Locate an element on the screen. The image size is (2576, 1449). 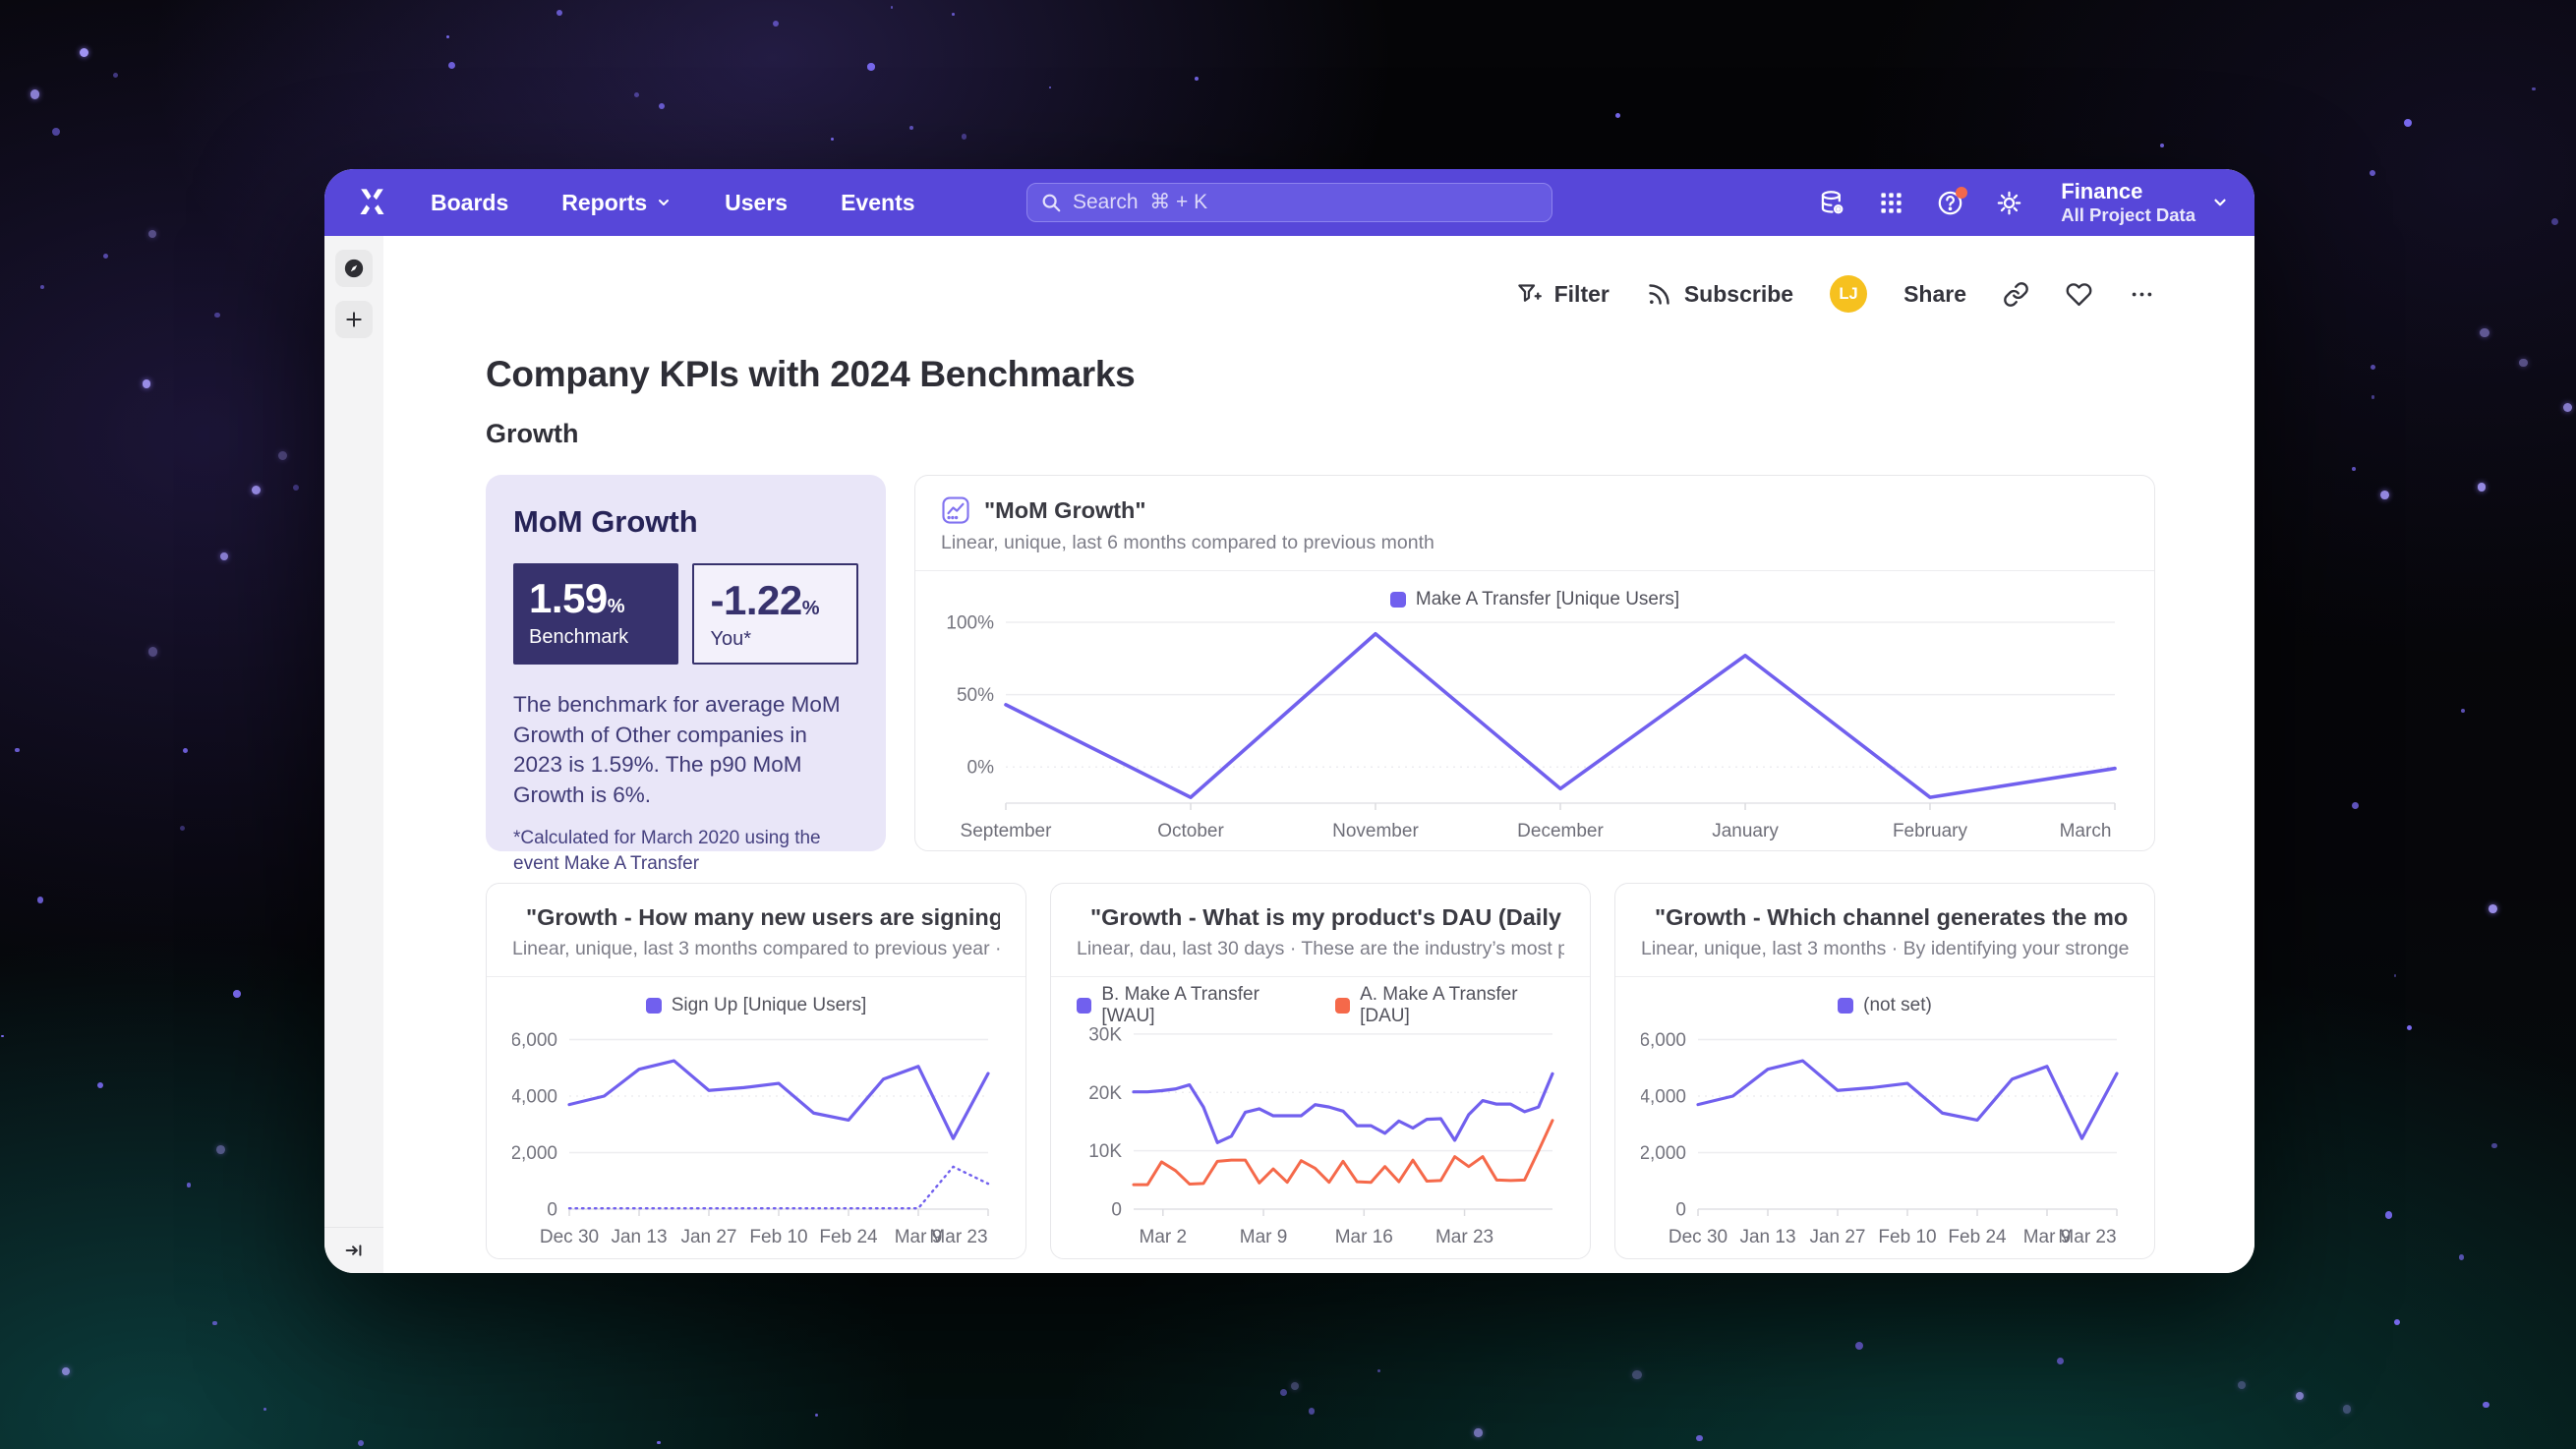
nav-menu: Boards Reports Users Events is located at coordinates (673, 203).